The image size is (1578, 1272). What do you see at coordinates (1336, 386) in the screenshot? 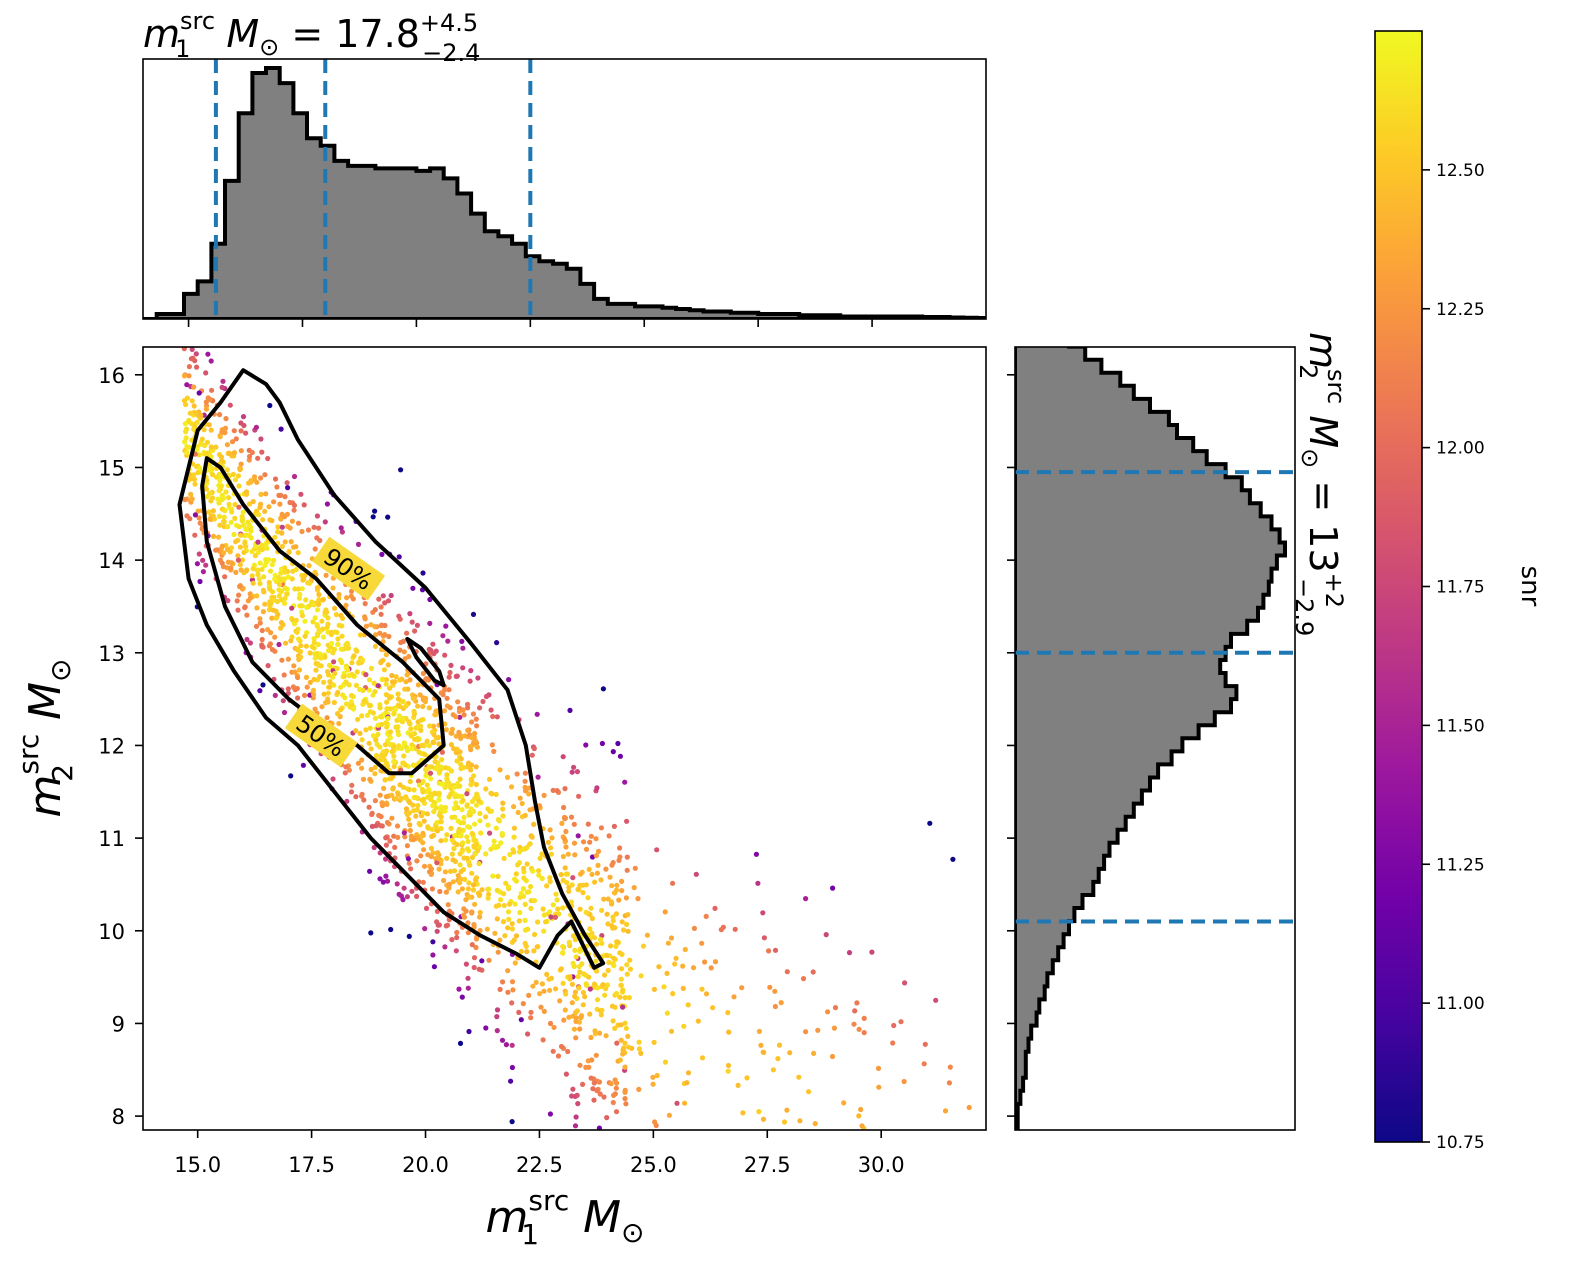
I see `right-title-sup: src` at bounding box center [1336, 386].